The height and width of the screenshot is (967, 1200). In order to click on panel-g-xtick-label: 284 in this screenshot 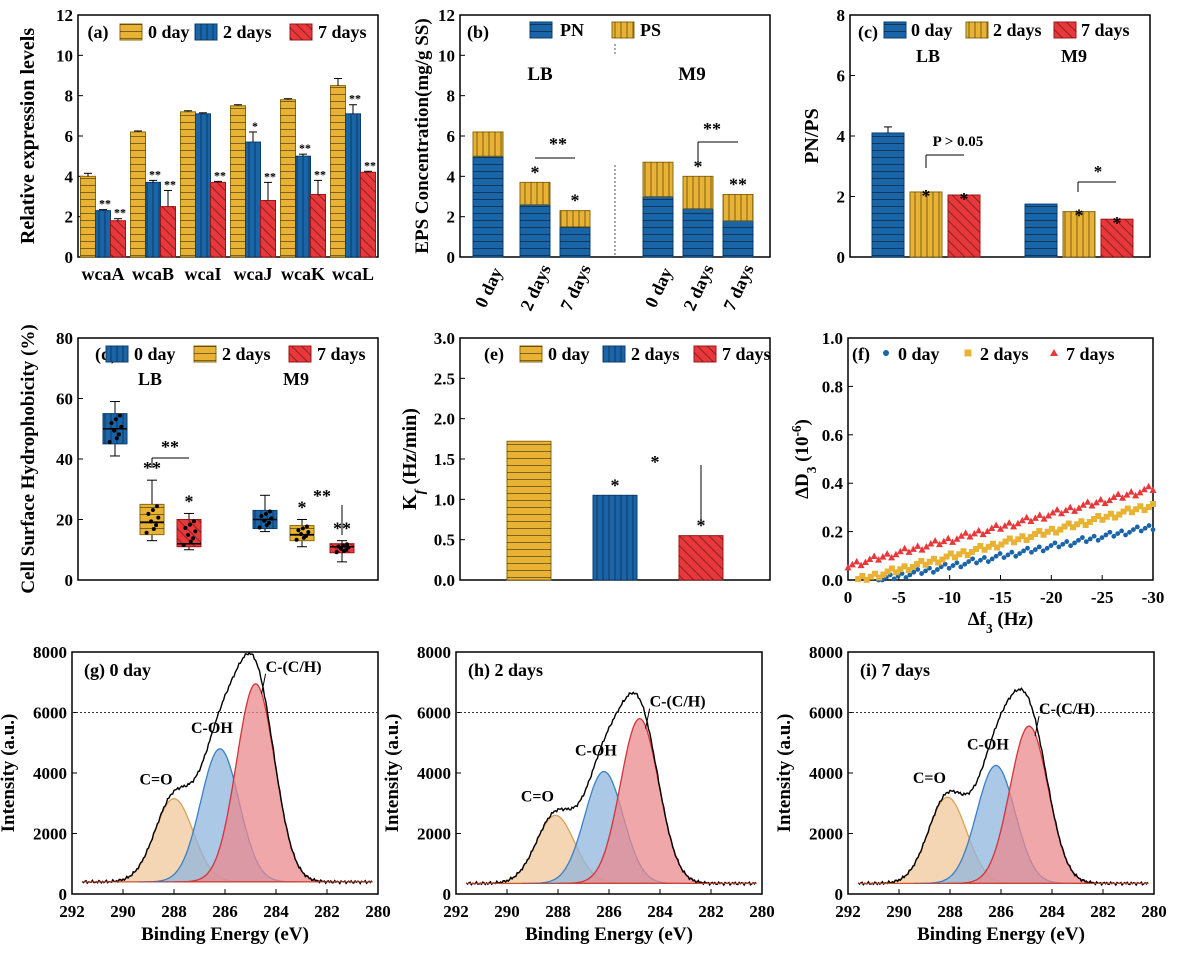, I will do `click(276, 911)`.